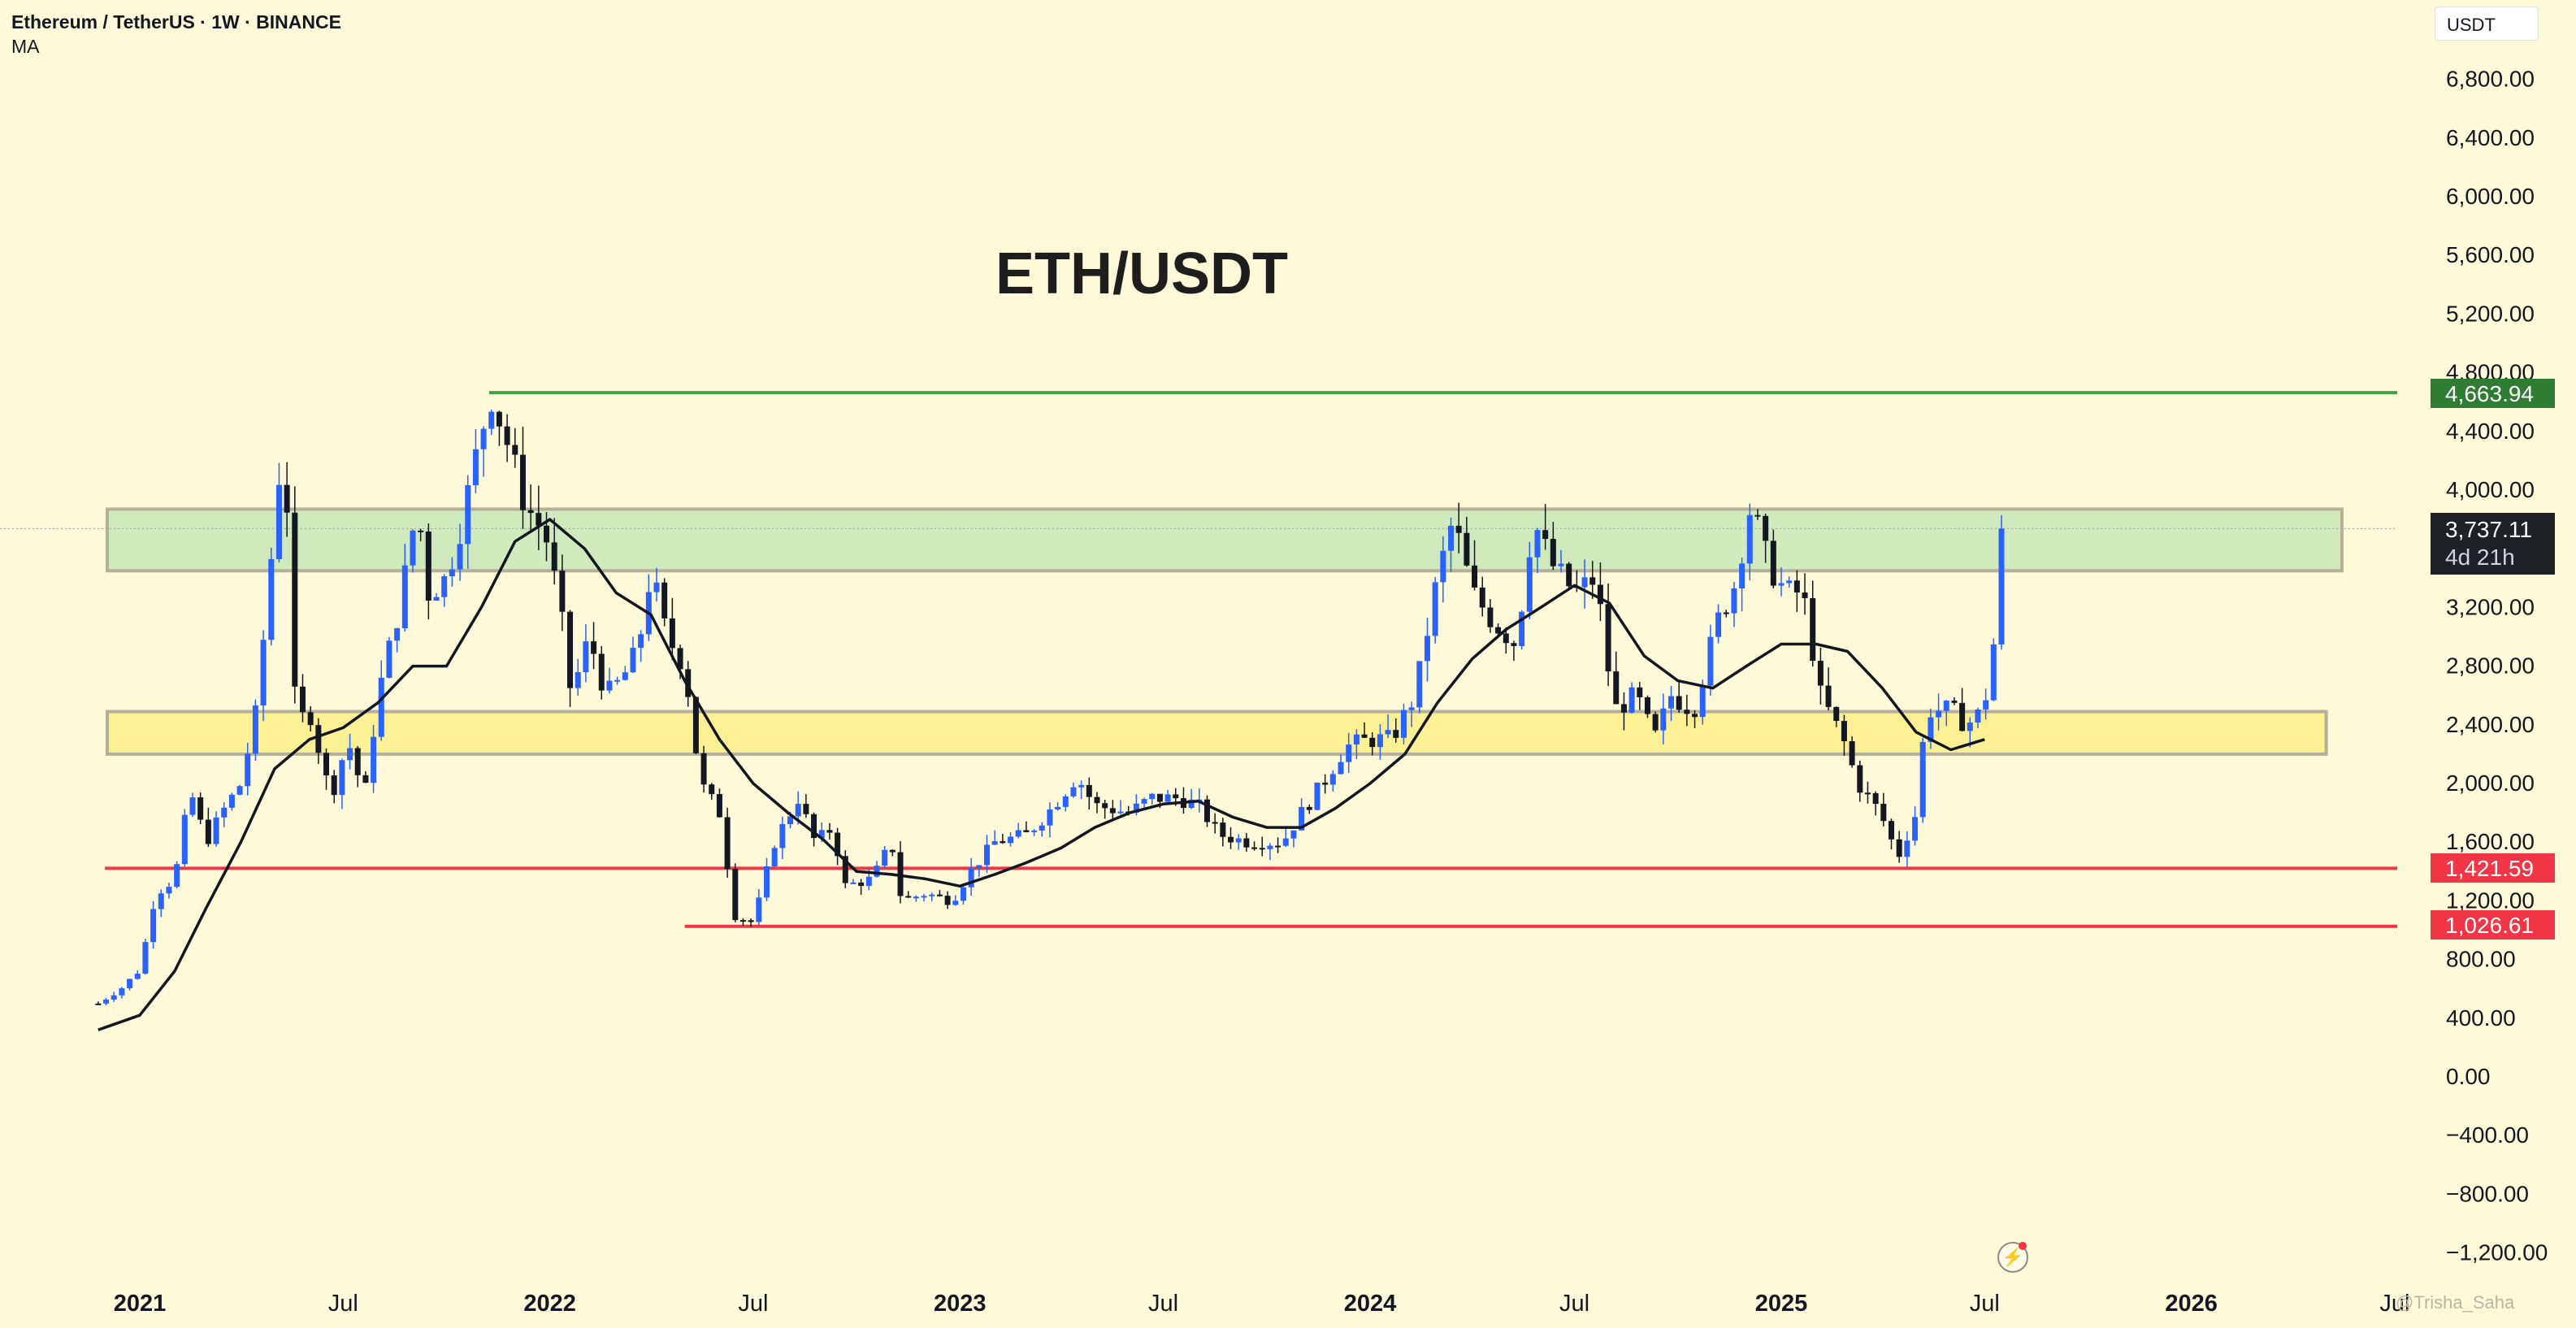 This screenshot has height=1328, width=2576. What do you see at coordinates (2487, 24) in the screenshot?
I see `currency-unit-button: USDT` at bounding box center [2487, 24].